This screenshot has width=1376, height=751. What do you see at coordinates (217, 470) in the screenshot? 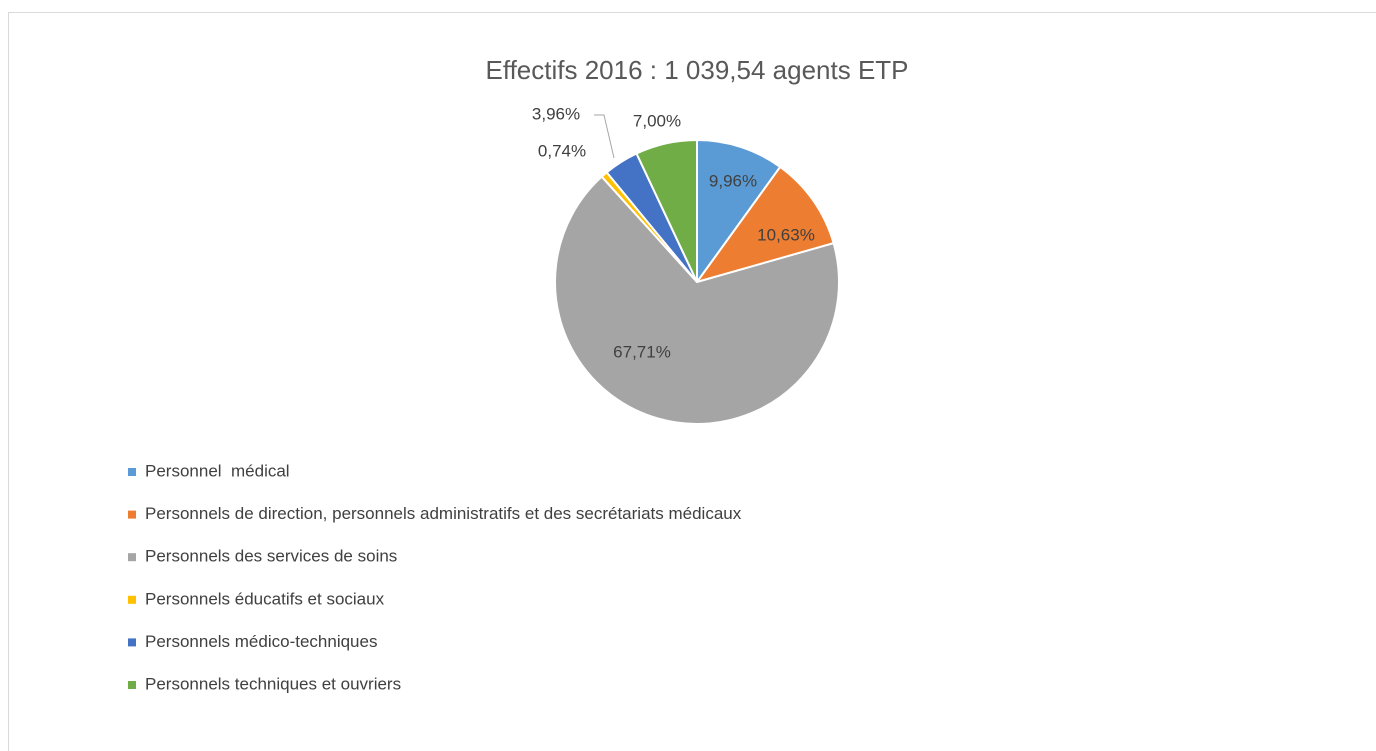
I see `legend-label: Personnel médical` at bounding box center [217, 470].